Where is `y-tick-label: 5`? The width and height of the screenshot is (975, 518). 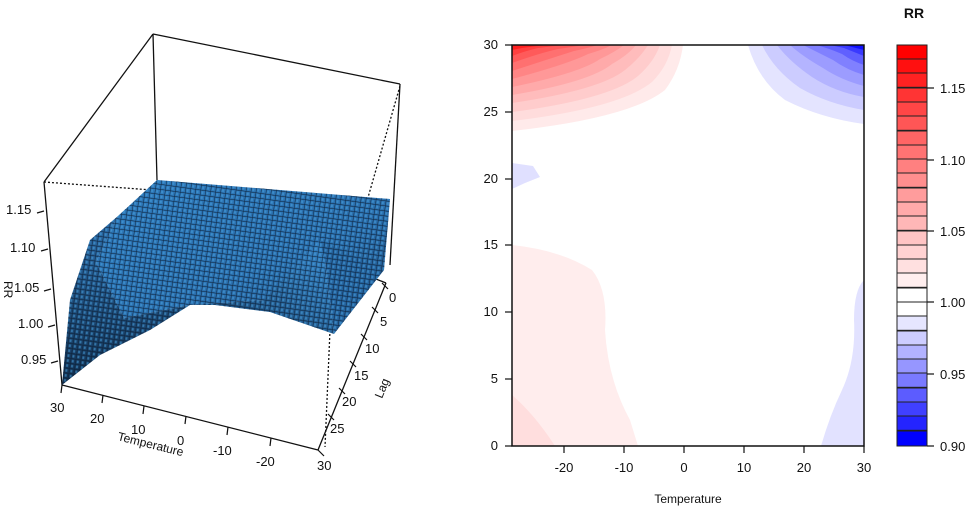 y-tick-label: 5 is located at coordinates (494, 378).